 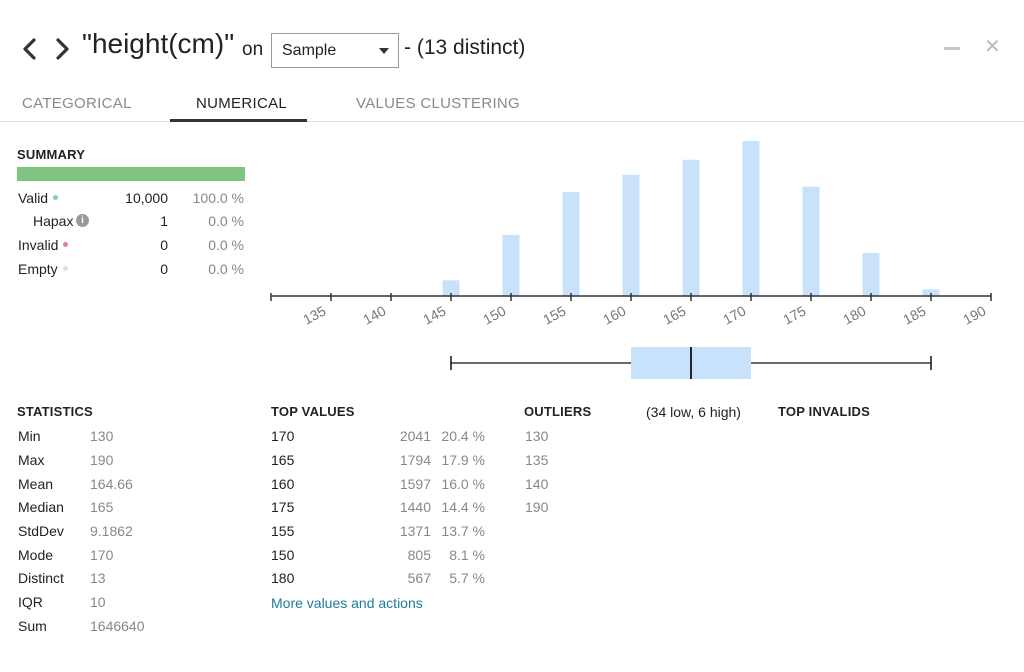 What do you see at coordinates (419, 555) in the screenshot?
I see `top-value-count: 805` at bounding box center [419, 555].